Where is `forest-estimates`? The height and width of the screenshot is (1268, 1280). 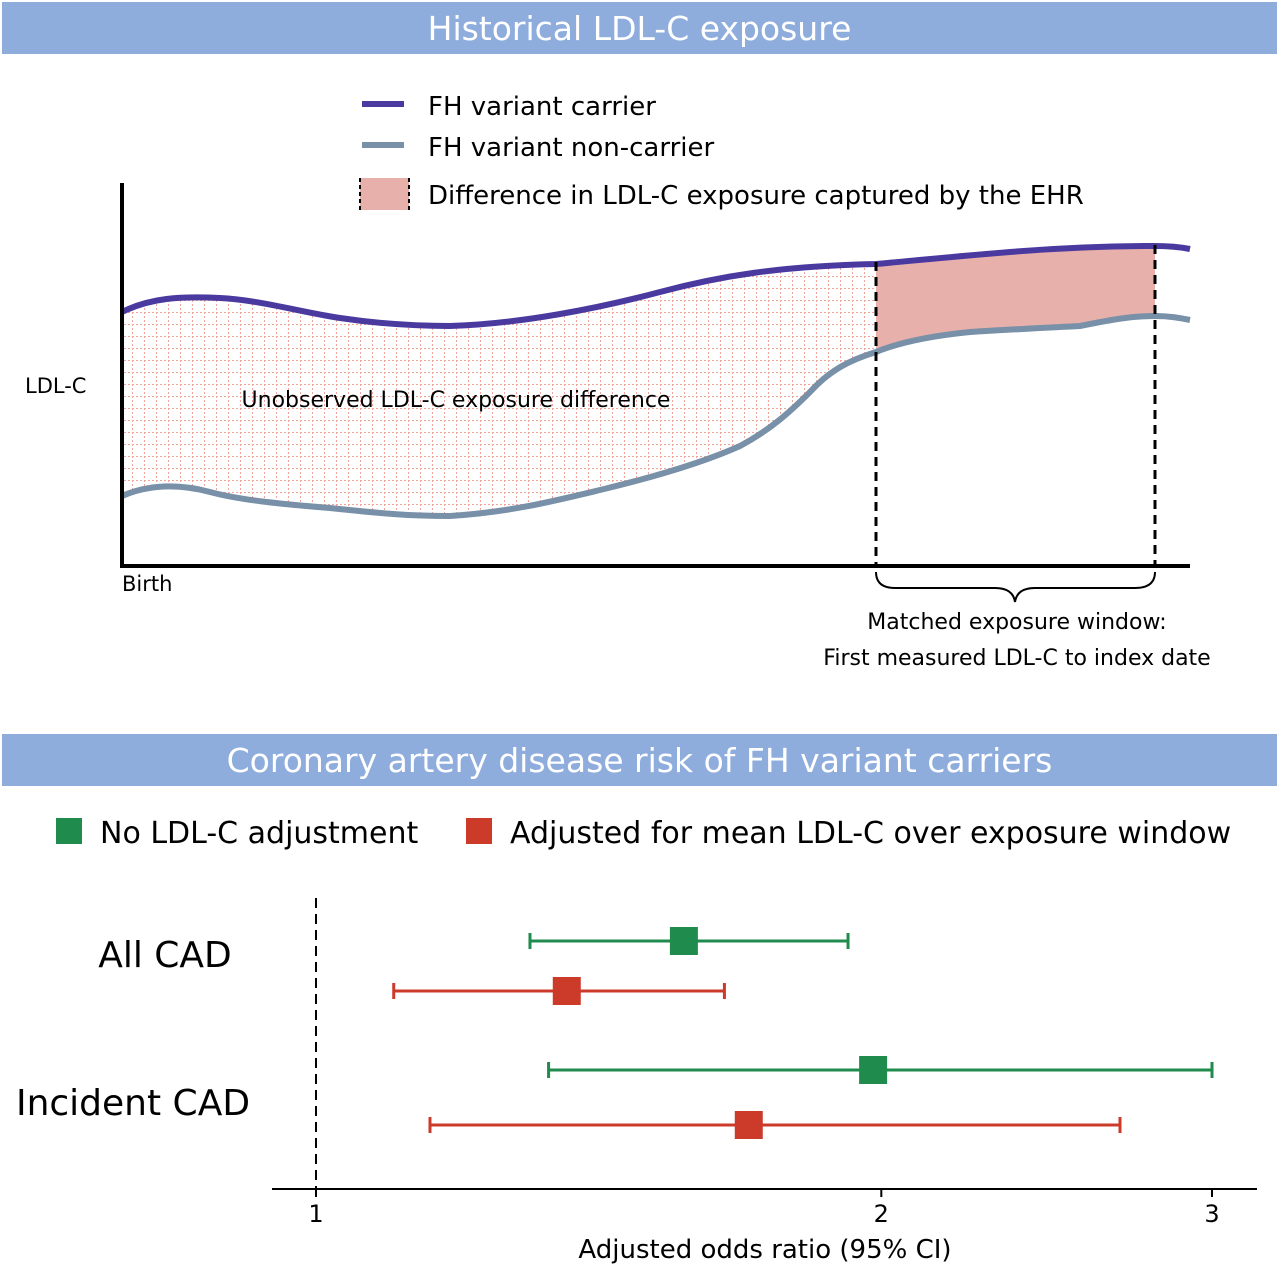
forest-estimates is located at coordinates (803, 1033).